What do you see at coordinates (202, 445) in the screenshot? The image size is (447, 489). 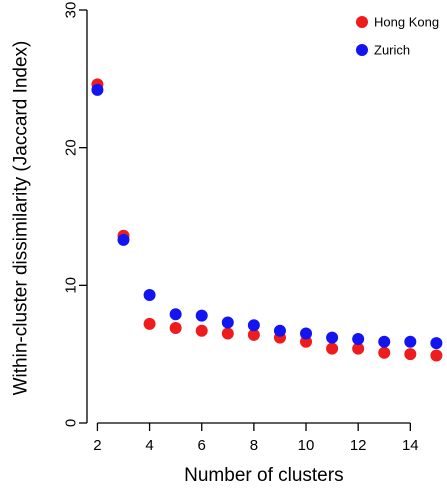 I see `x-tick-label: 6` at bounding box center [202, 445].